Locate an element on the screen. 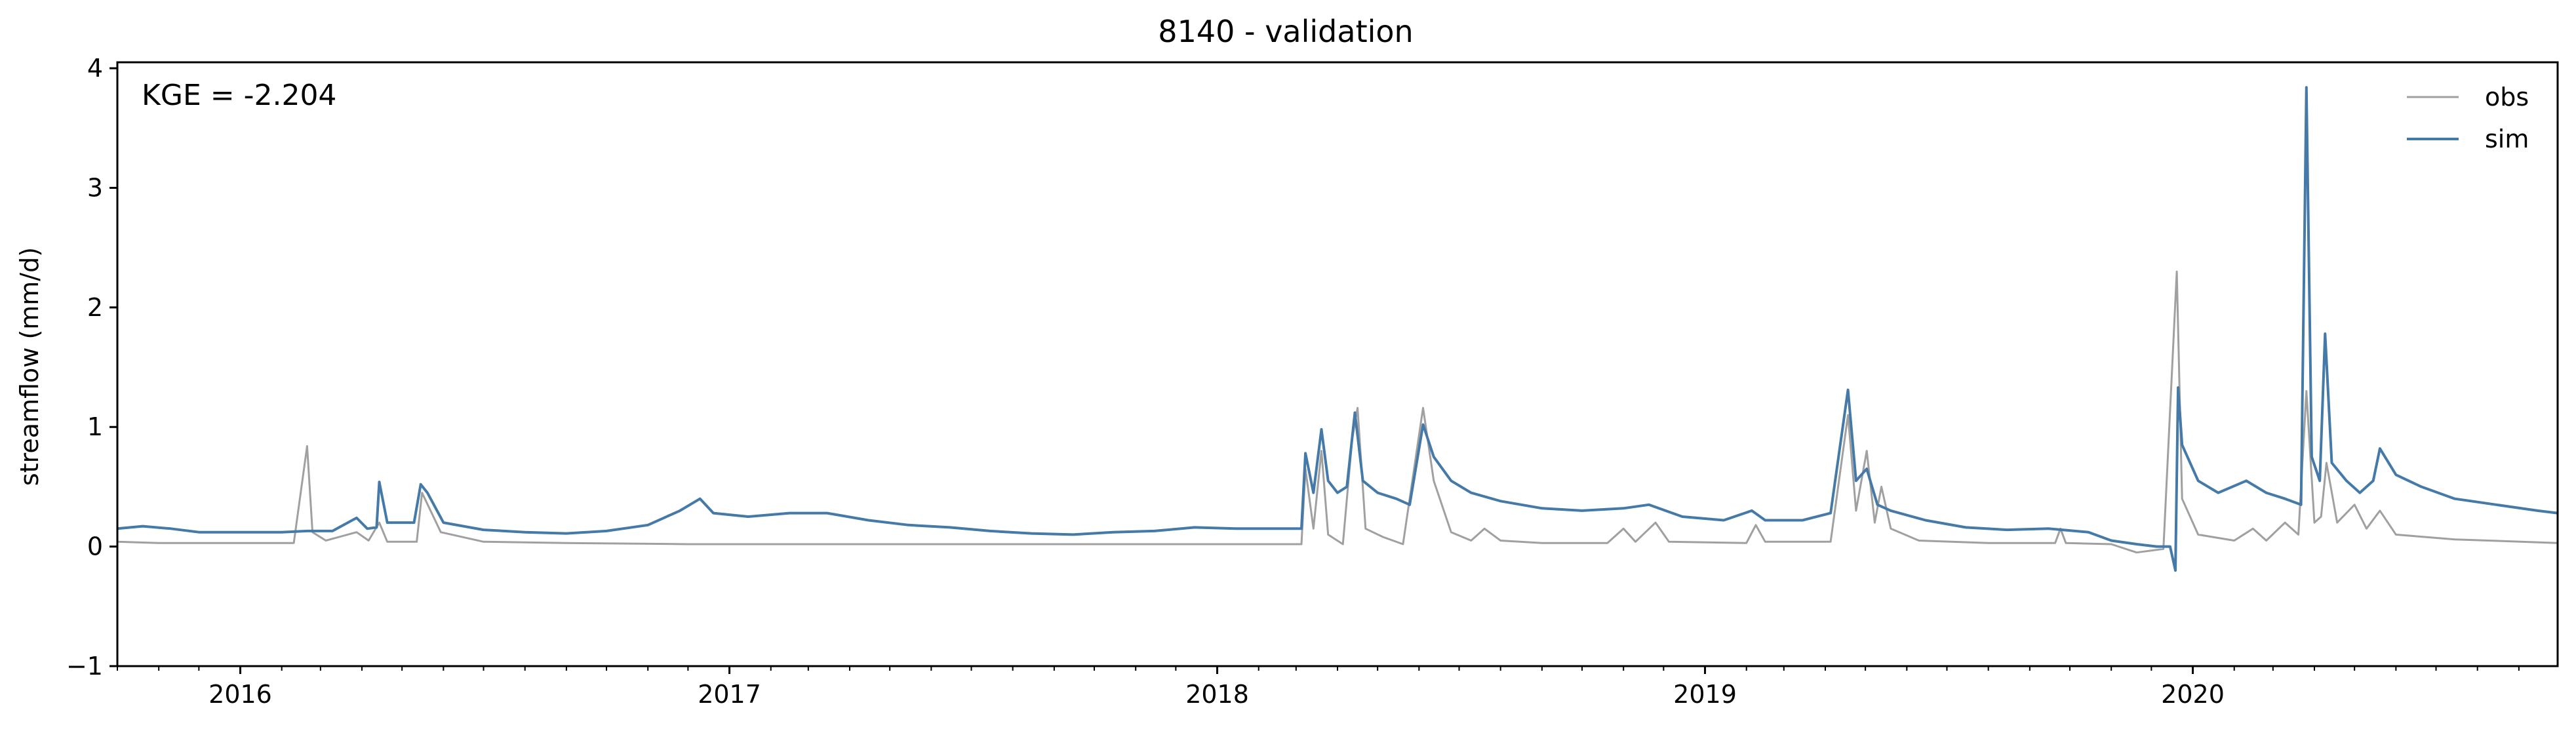 The width and height of the screenshot is (2576, 733). y-tick-label: 1 is located at coordinates (95, 426).